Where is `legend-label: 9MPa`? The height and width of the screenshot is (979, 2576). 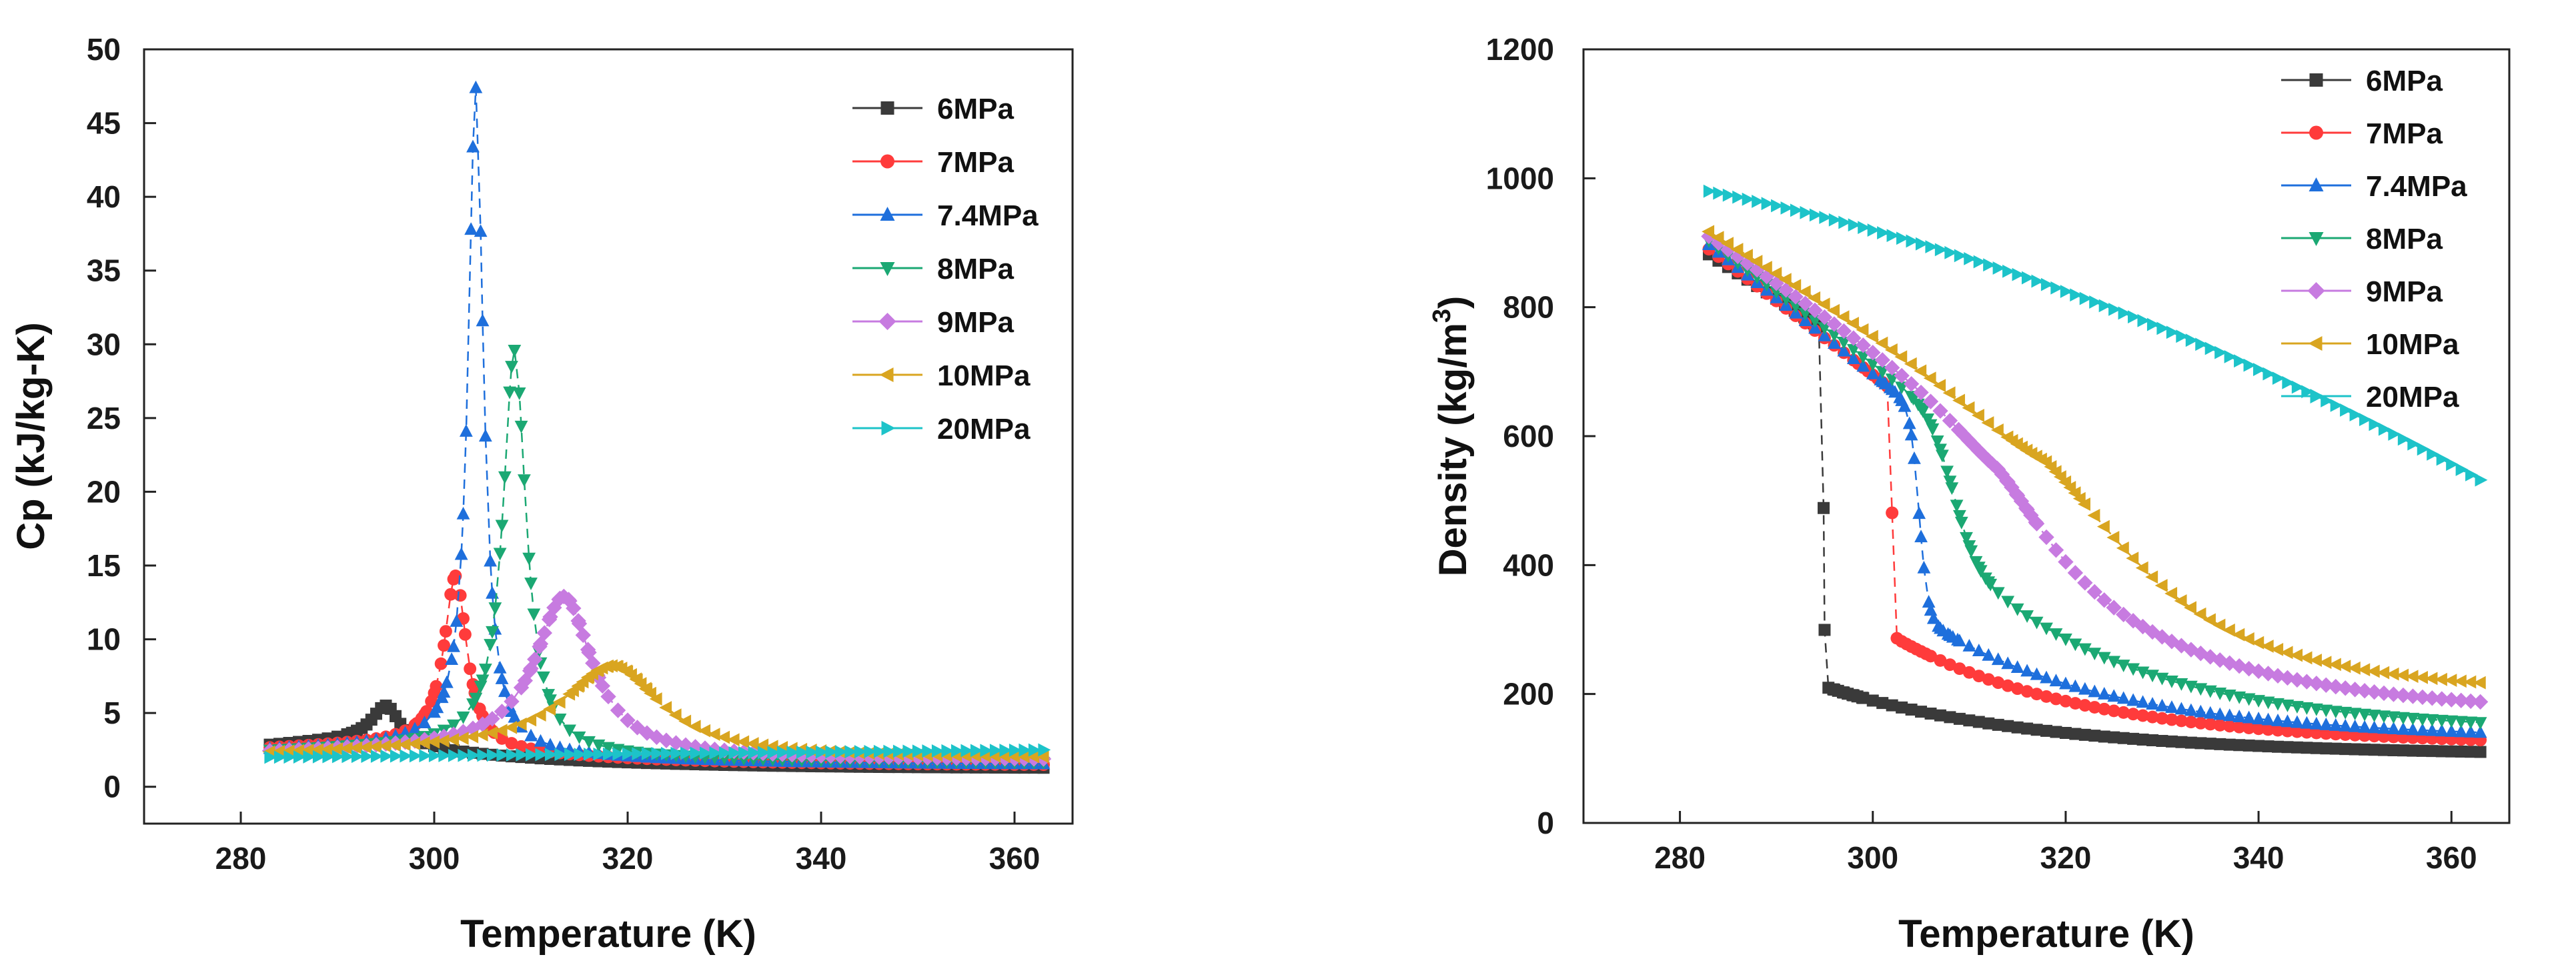 legend-label: 9MPa is located at coordinates (975, 322).